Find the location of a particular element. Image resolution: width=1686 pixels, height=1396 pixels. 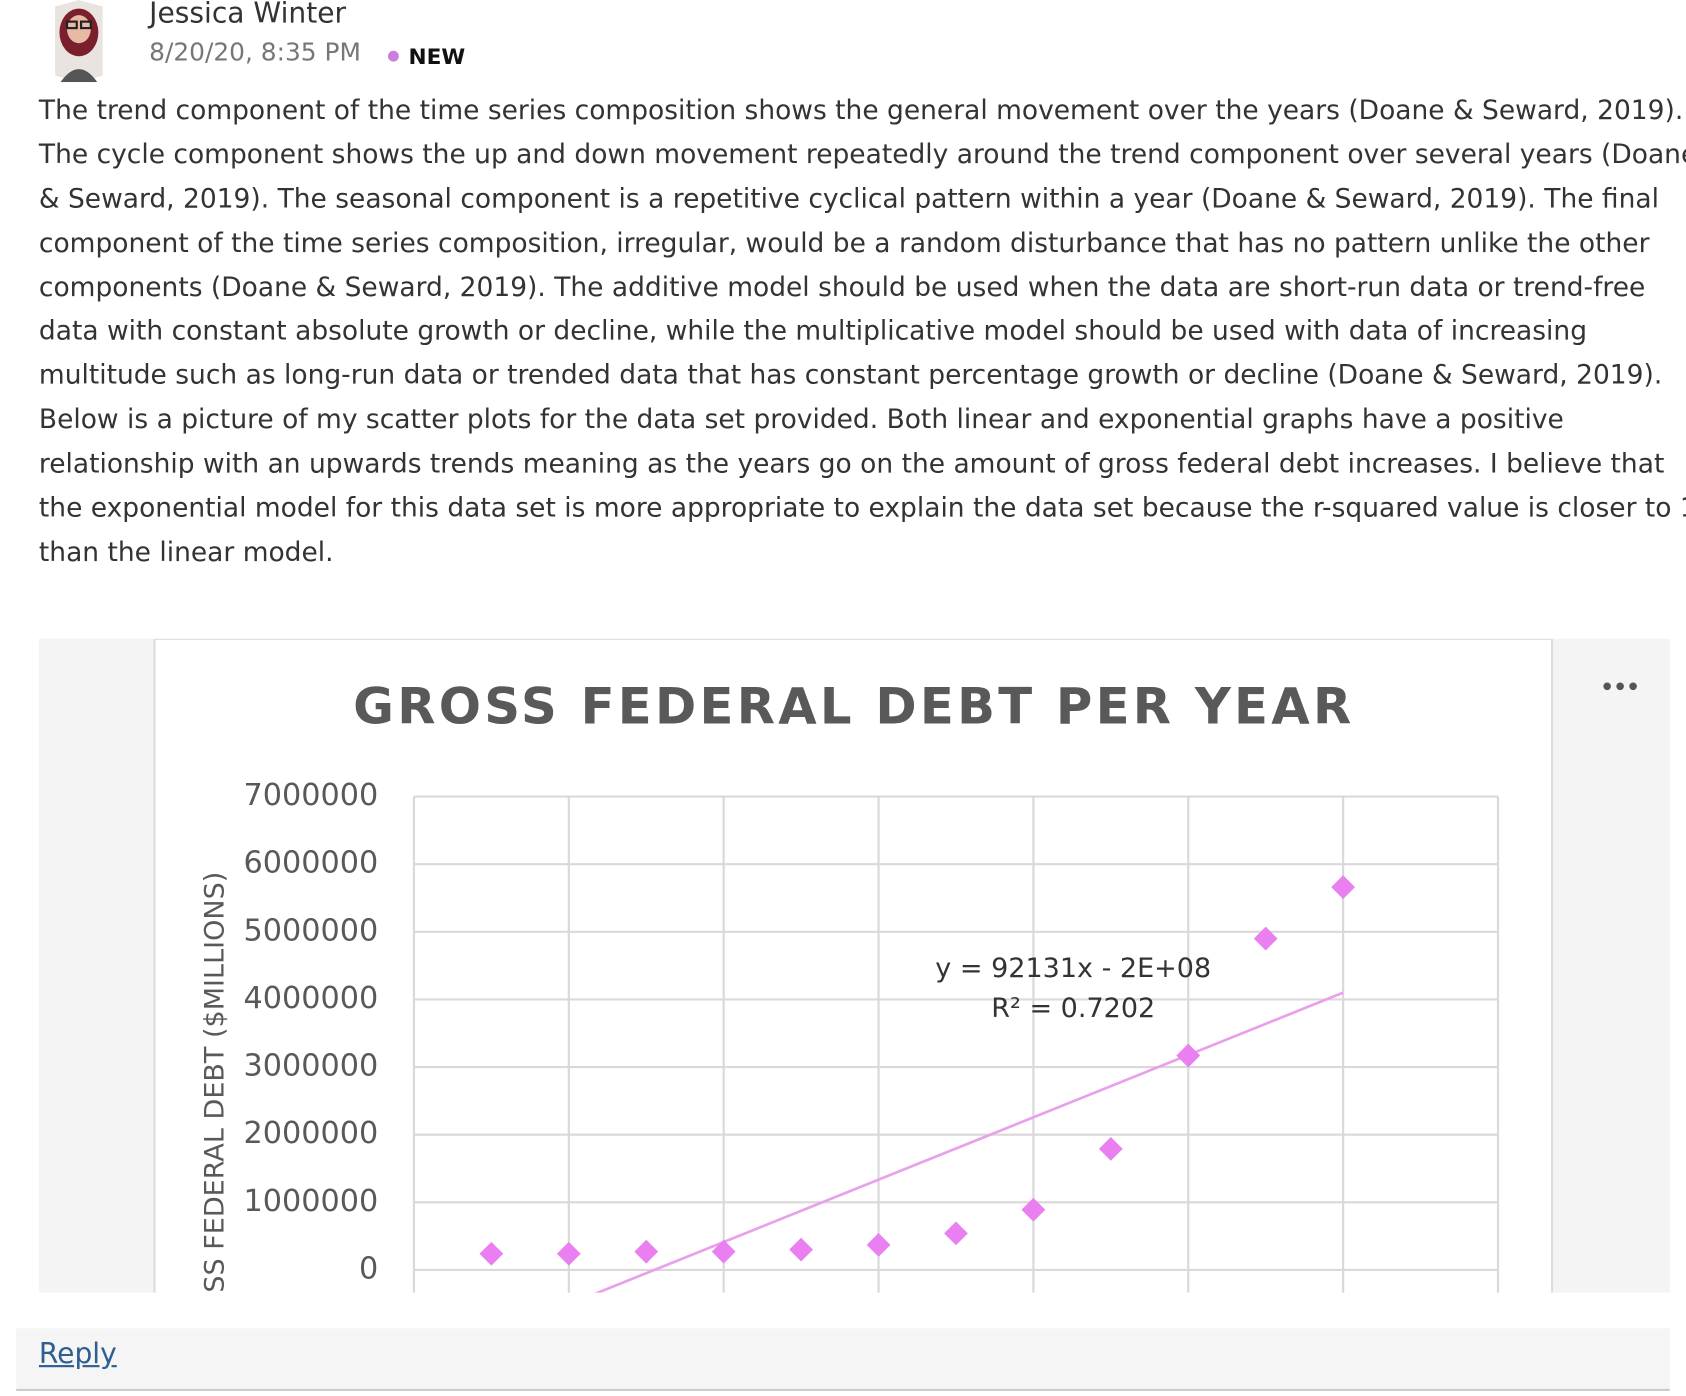

y-tick-label: 3000000 is located at coordinates (311, 1066).